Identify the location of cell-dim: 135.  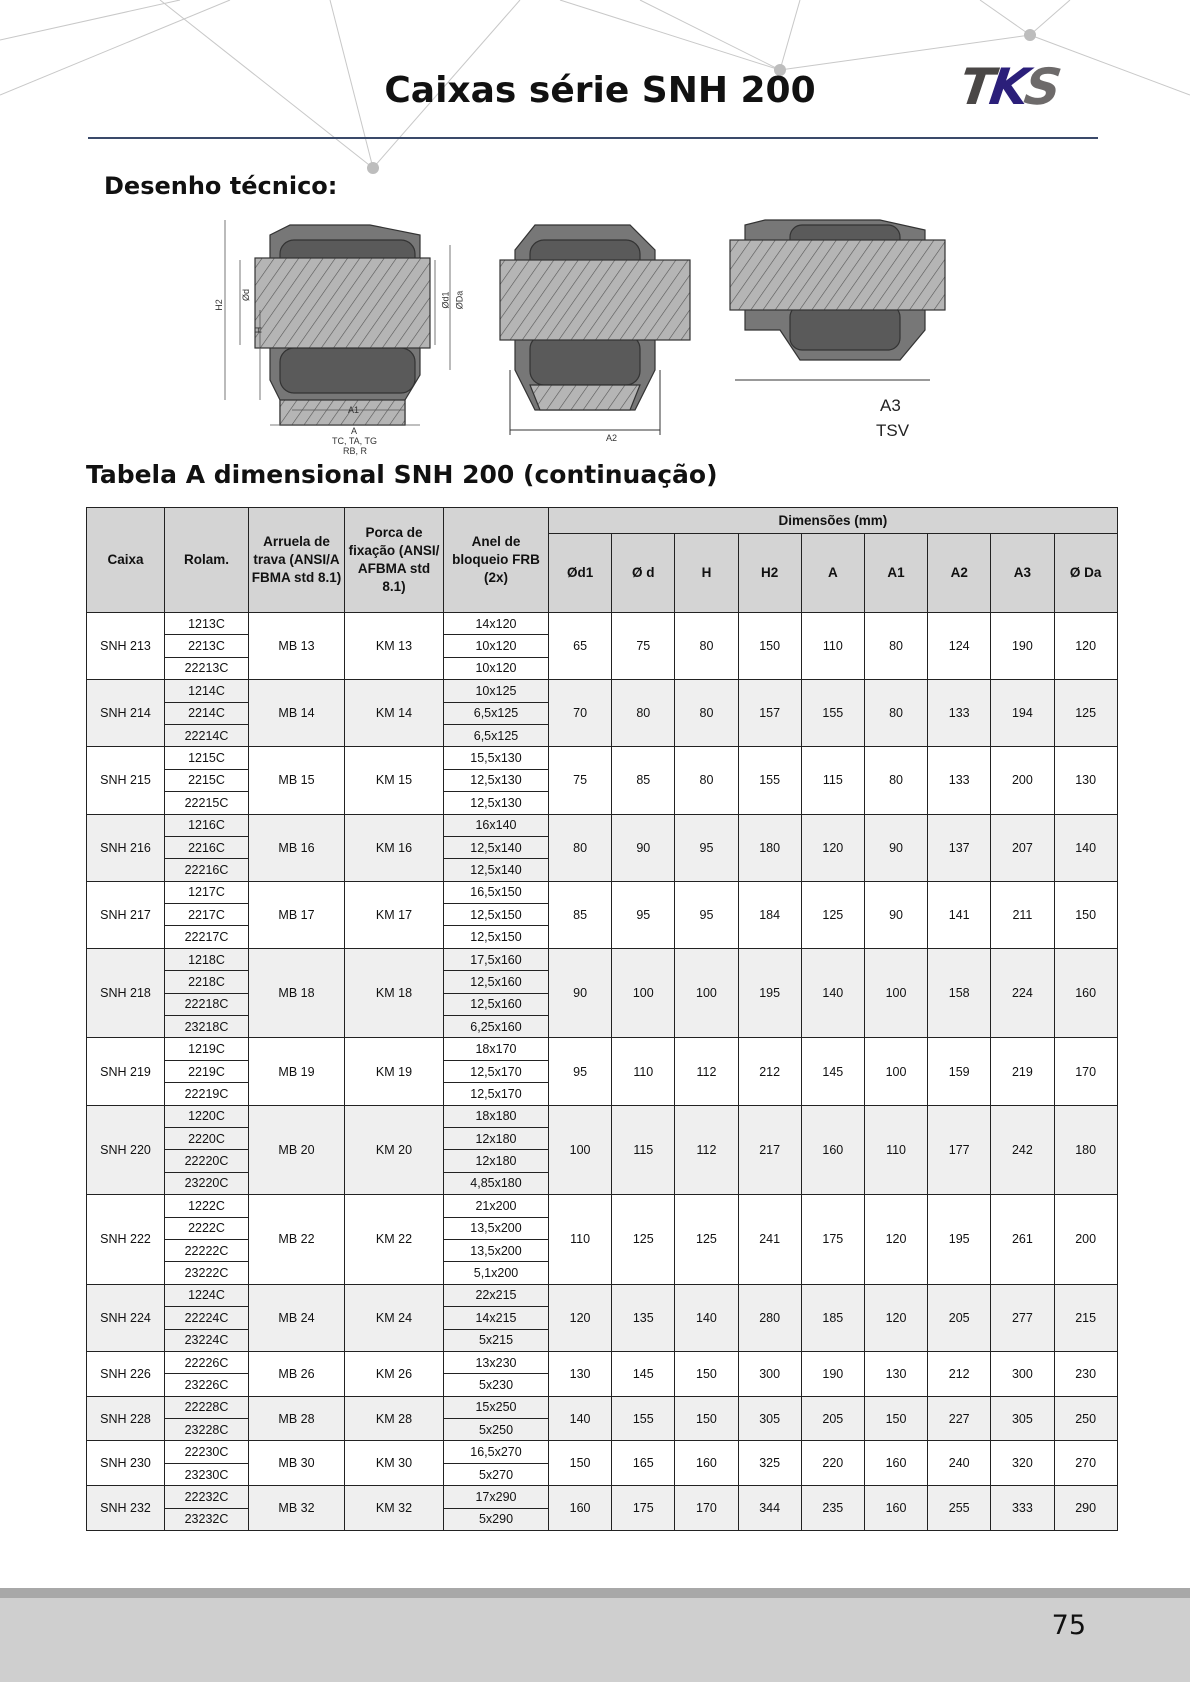
(643, 1317).